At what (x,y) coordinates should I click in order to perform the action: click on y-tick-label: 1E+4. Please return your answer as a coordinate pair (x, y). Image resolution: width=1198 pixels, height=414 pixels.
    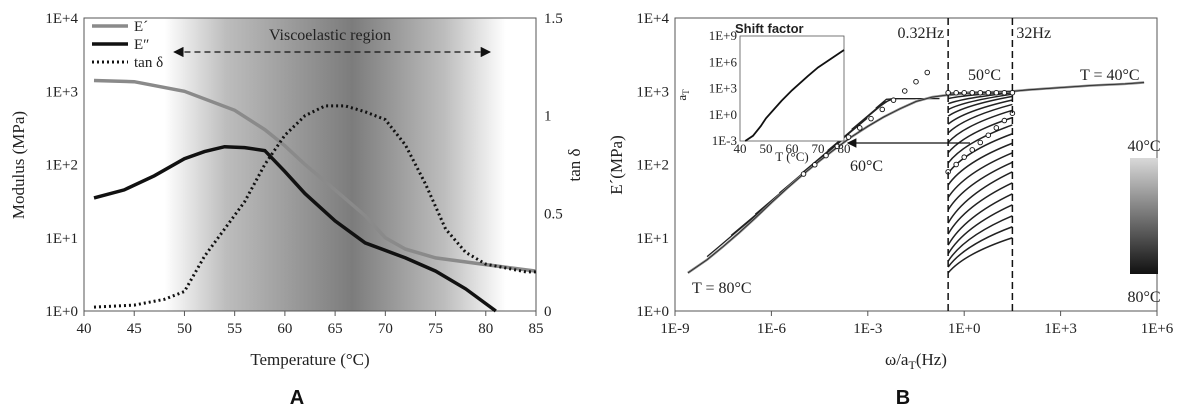
    Looking at the image, I should click on (61, 19).